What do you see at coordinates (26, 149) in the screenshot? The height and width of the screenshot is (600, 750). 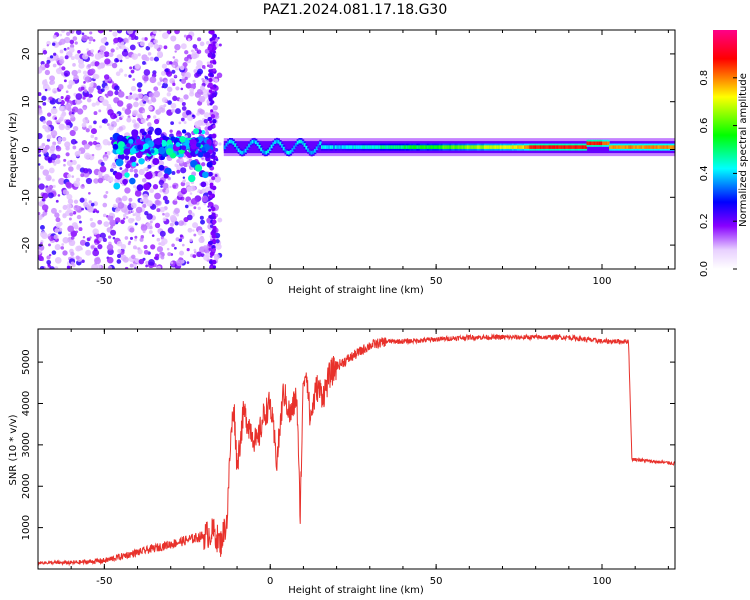 I see `y-tick-label: 0` at bounding box center [26, 149].